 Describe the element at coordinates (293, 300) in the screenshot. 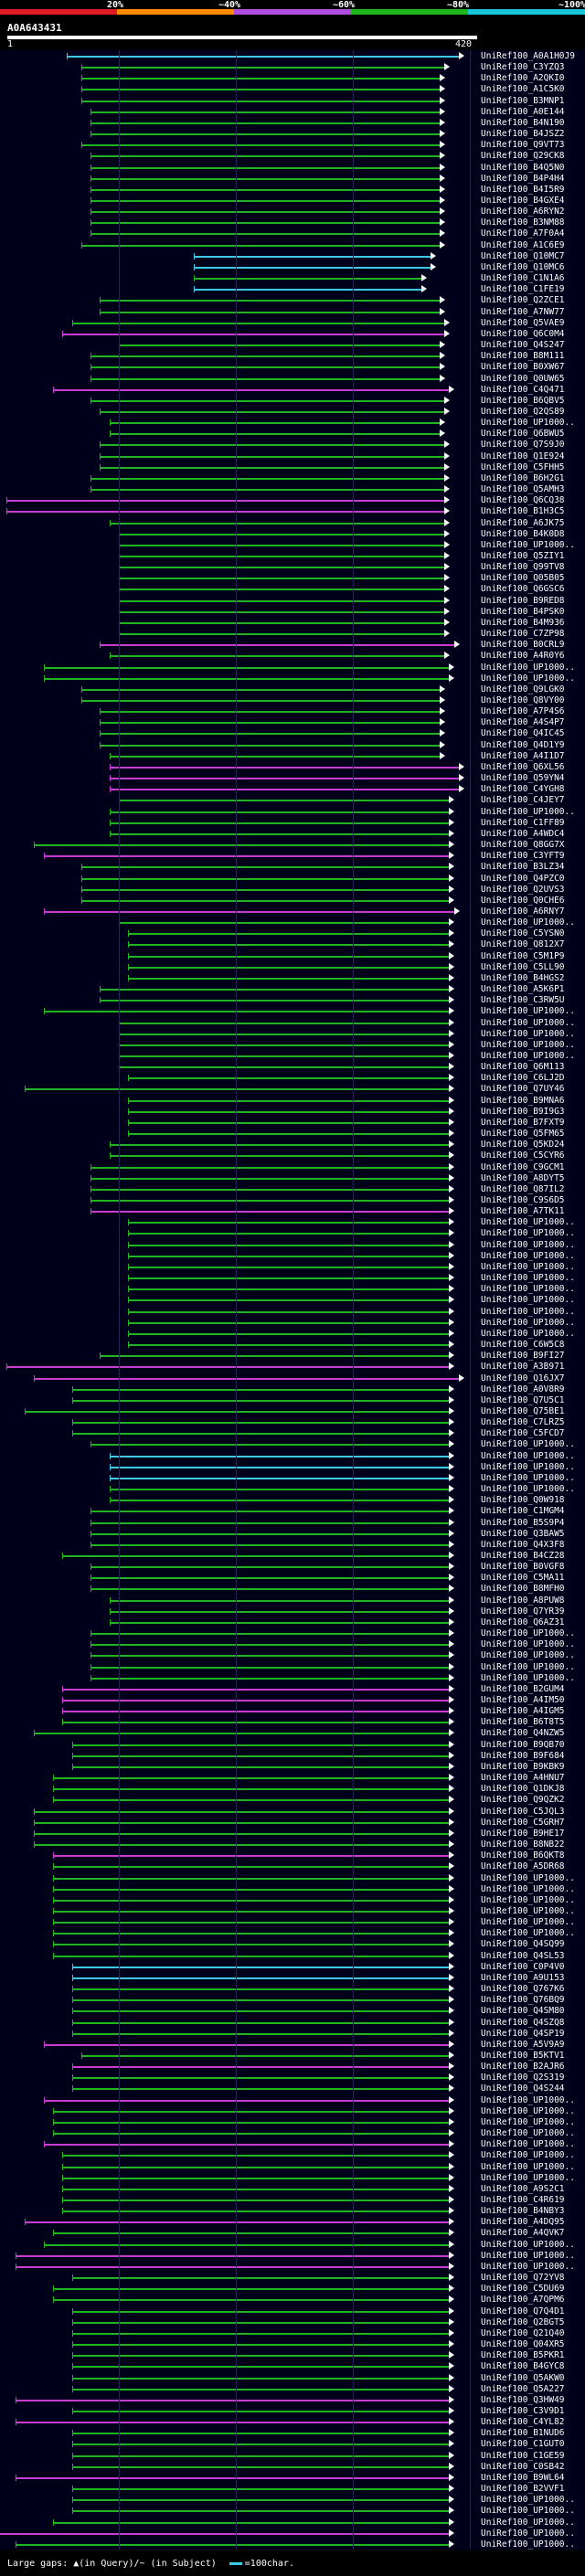

I see `hit-row: UniRef100_Q2ZCE1` at that location.